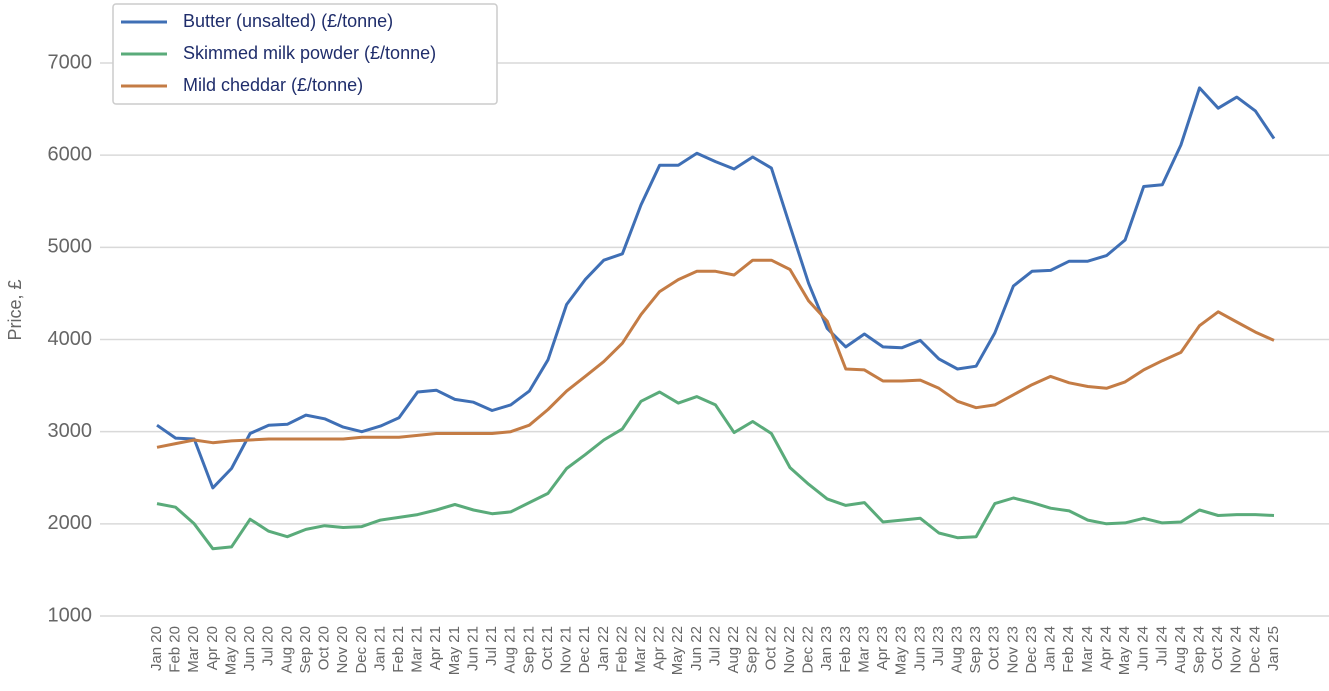 Image resolution: width=1329 pixels, height=691 pixels. Describe the element at coordinates (975, 650) in the screenshot. I see `x-tick-label: Sep 23` at that location.